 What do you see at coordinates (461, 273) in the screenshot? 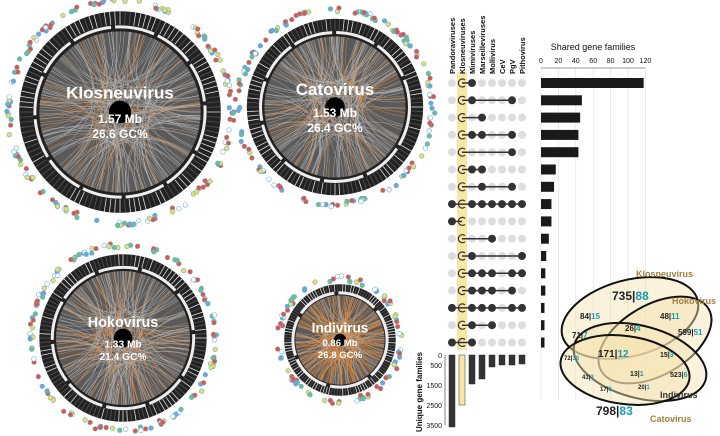
I see `klosneuvirus-marker` at bounding box center [461, 273].